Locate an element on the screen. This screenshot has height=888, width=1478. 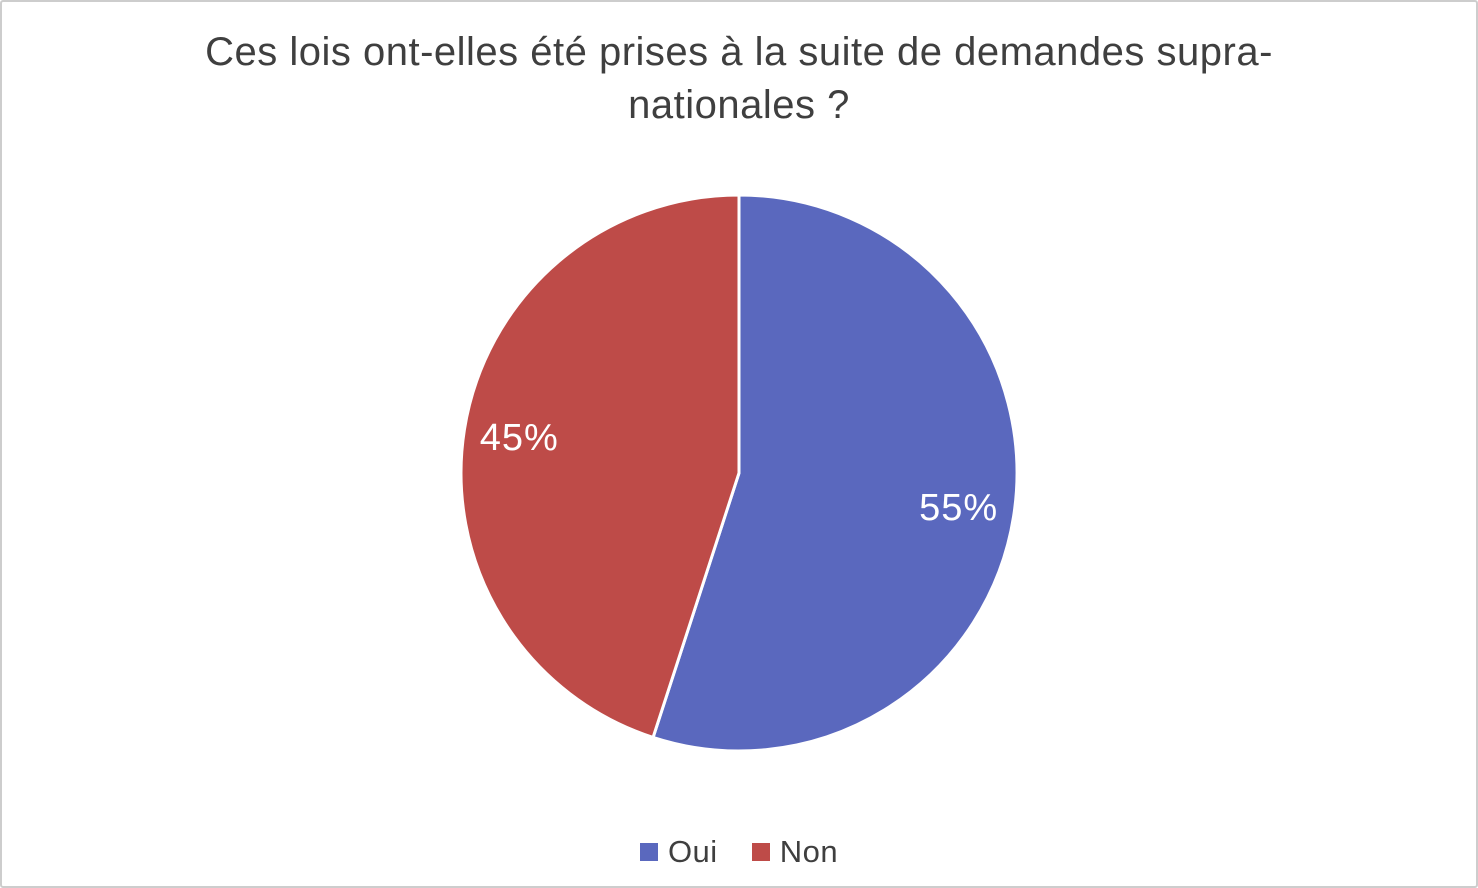
legend-item-non: Non is located at coordinates (795, 852).